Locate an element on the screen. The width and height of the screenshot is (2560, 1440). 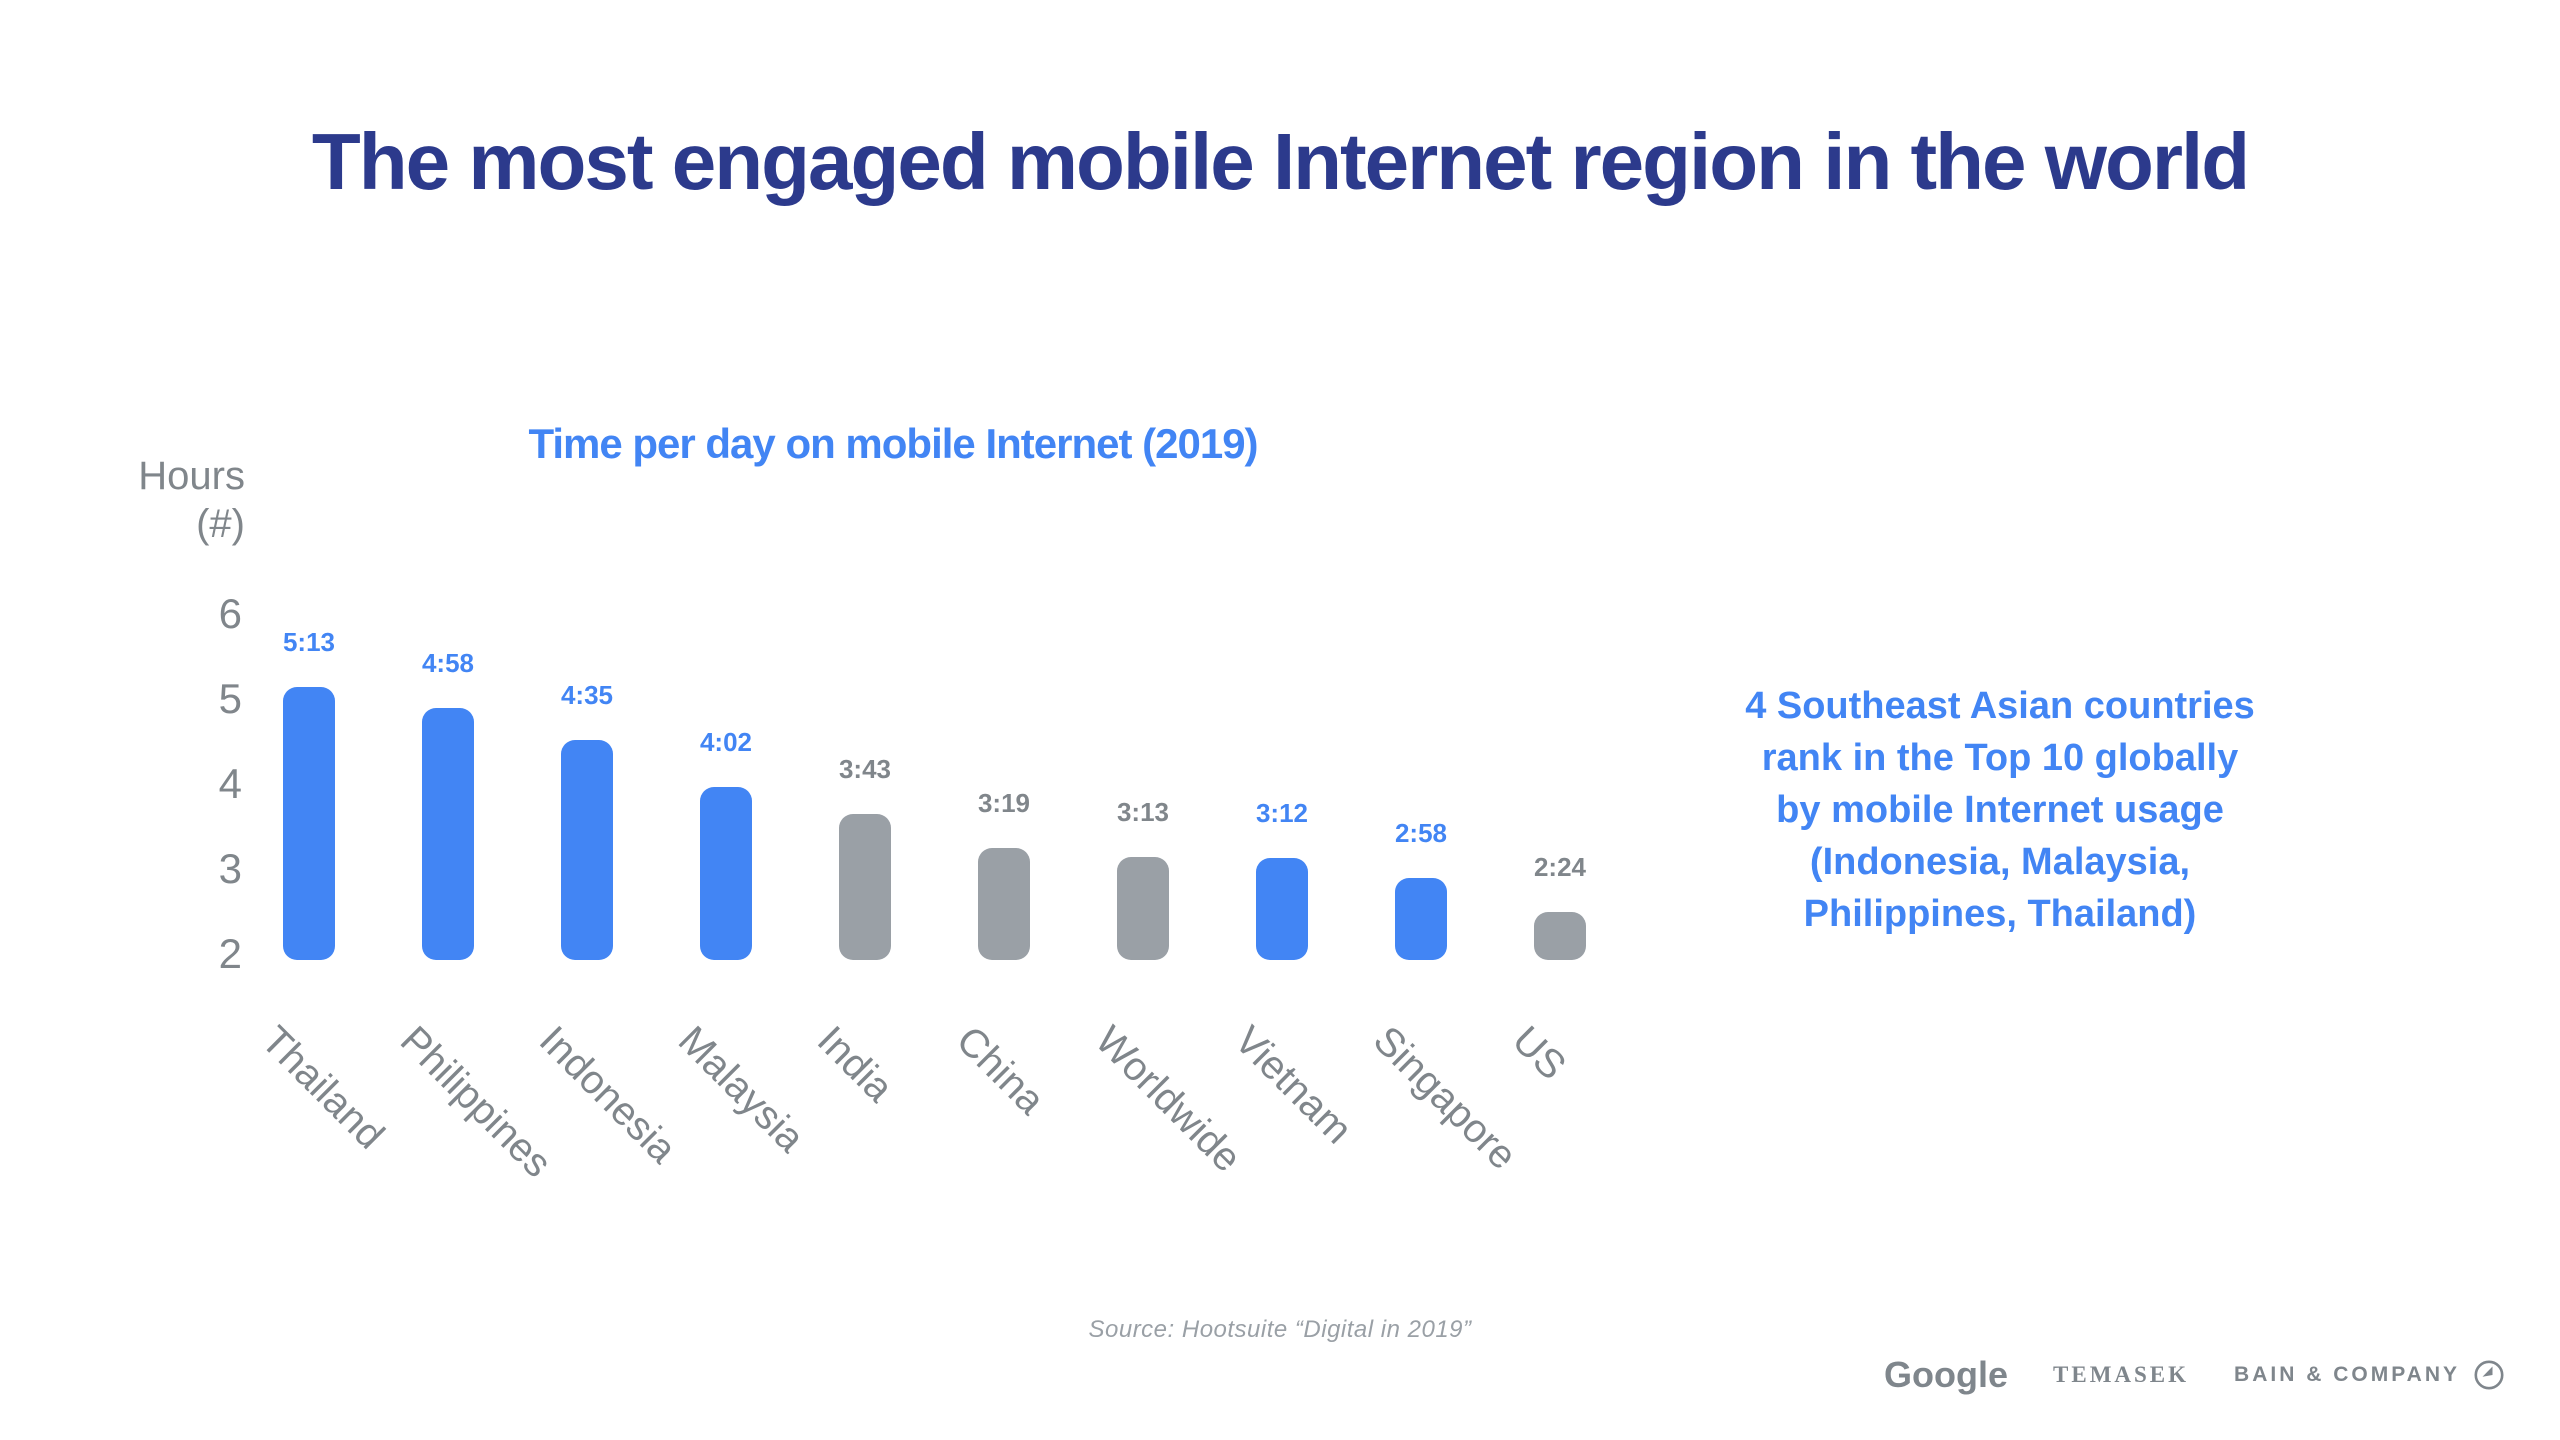
x-axis-label-vietnam: Vietnam is located at coordinates (1293, 1085).